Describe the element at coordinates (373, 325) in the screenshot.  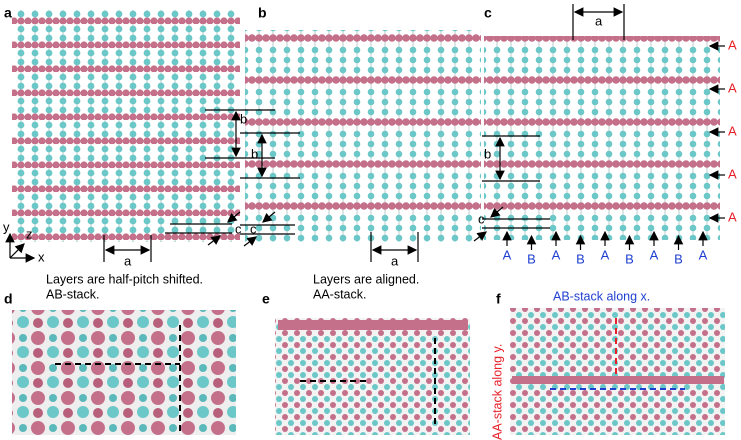
I see `layer-e` at that location.